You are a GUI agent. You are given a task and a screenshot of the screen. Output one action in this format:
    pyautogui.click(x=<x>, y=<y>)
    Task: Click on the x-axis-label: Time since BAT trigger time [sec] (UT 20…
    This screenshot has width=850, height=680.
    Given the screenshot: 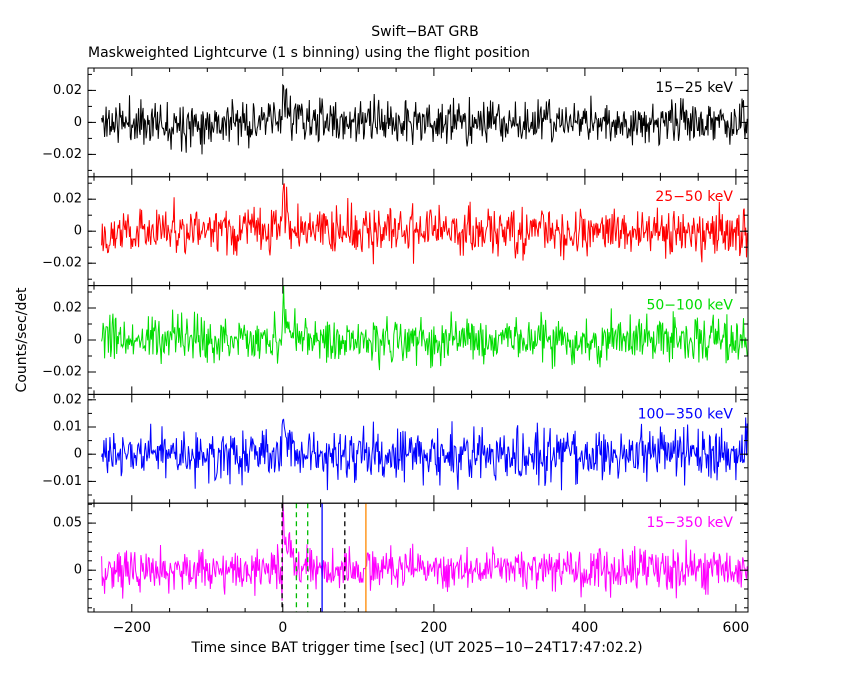 What is the action you would take?
    pyautogui.click(x=417, y=648)
    